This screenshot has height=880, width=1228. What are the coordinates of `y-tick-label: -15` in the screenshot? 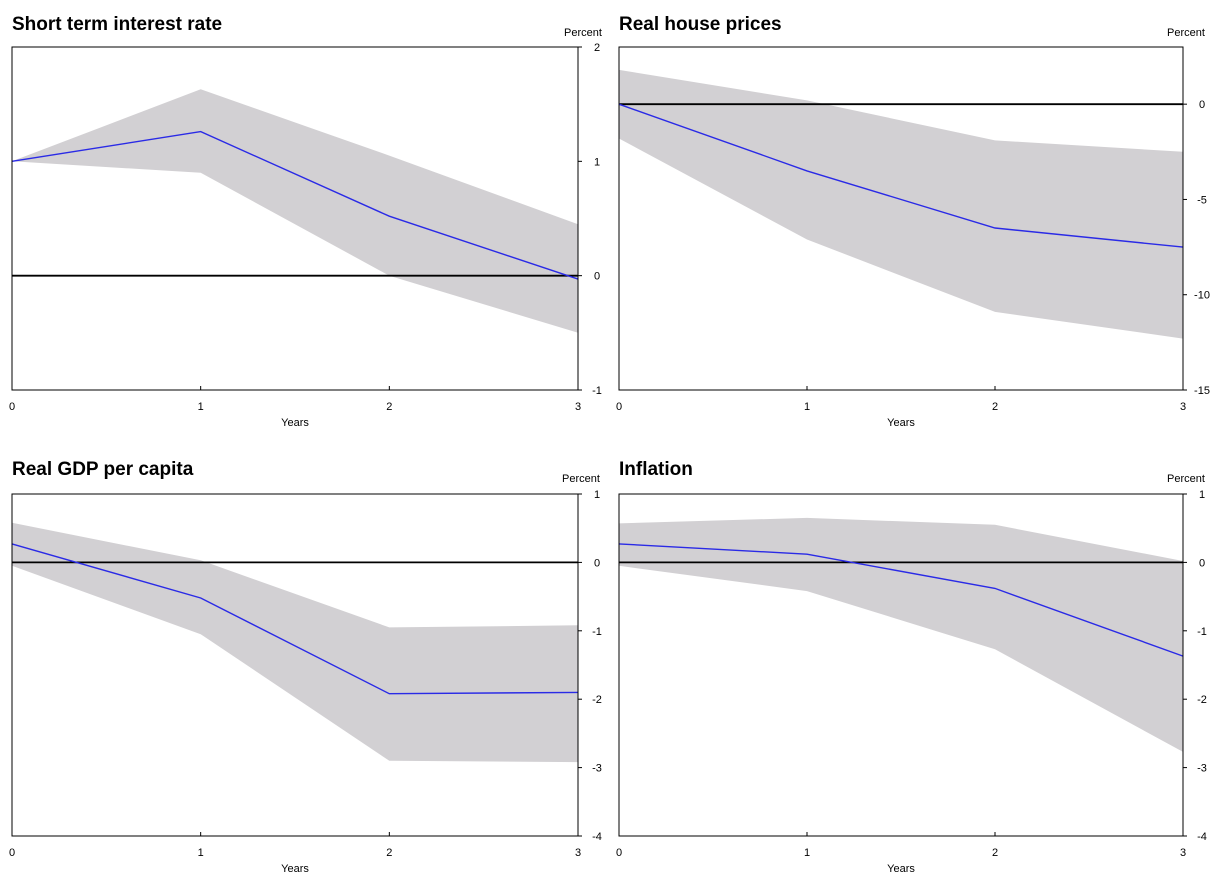 It's located at (1202, 391).